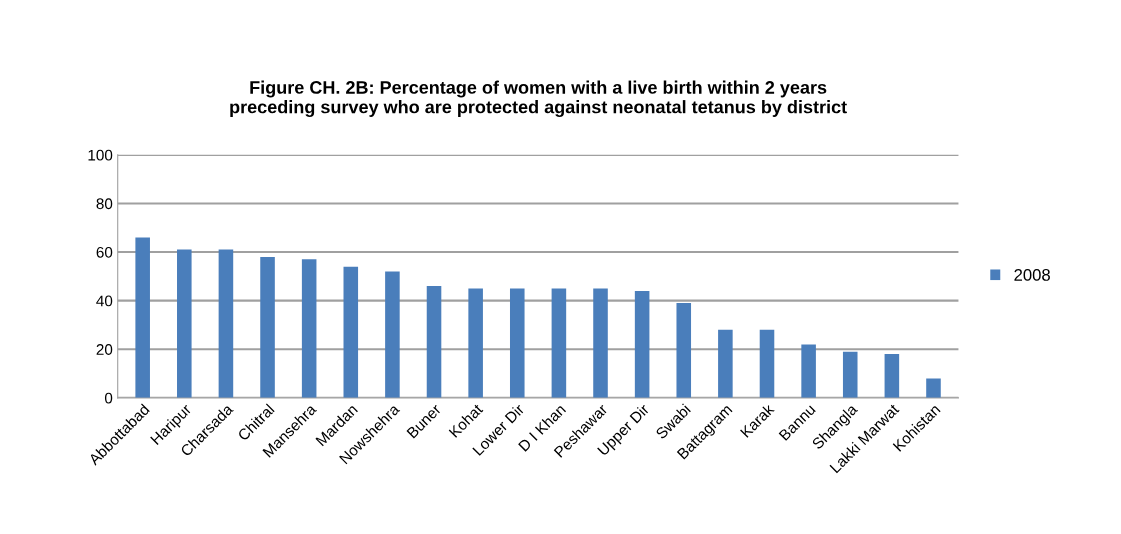  I want to click on y-tick-label: 40, so click(104, 301).